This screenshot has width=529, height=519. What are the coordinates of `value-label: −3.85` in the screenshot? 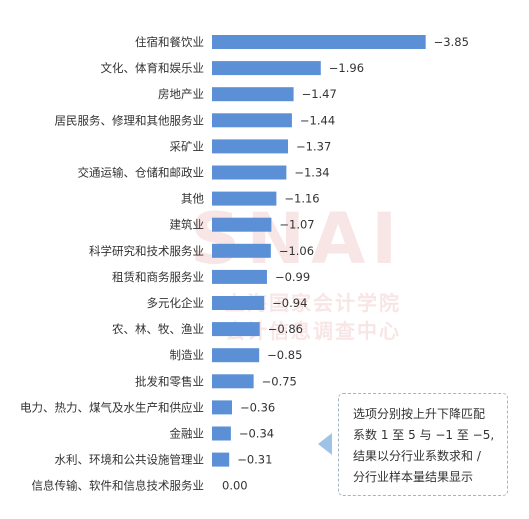 It's located at (451, 42).